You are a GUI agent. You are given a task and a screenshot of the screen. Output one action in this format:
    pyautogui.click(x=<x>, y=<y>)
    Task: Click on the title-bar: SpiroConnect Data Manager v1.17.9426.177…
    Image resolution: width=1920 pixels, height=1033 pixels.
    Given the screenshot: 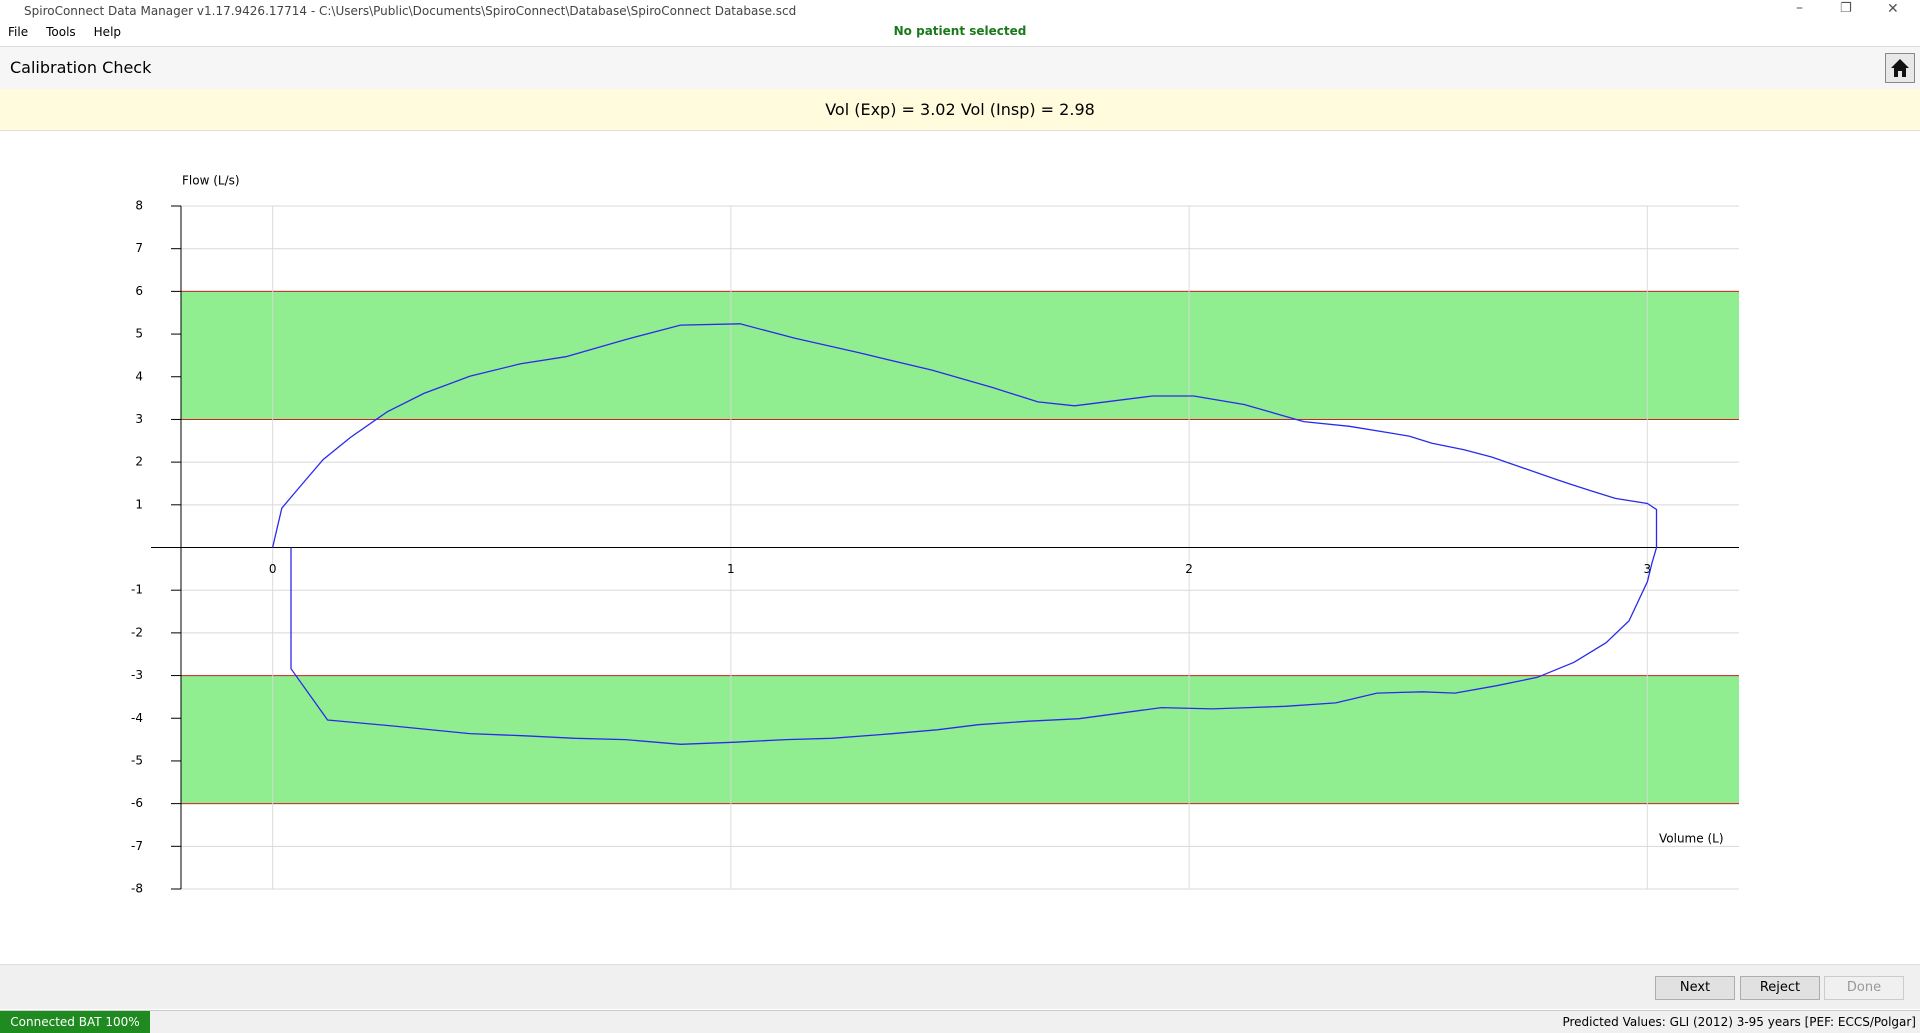 What is the action you would take?
    pyautogui.click(x=960, y=11)
    